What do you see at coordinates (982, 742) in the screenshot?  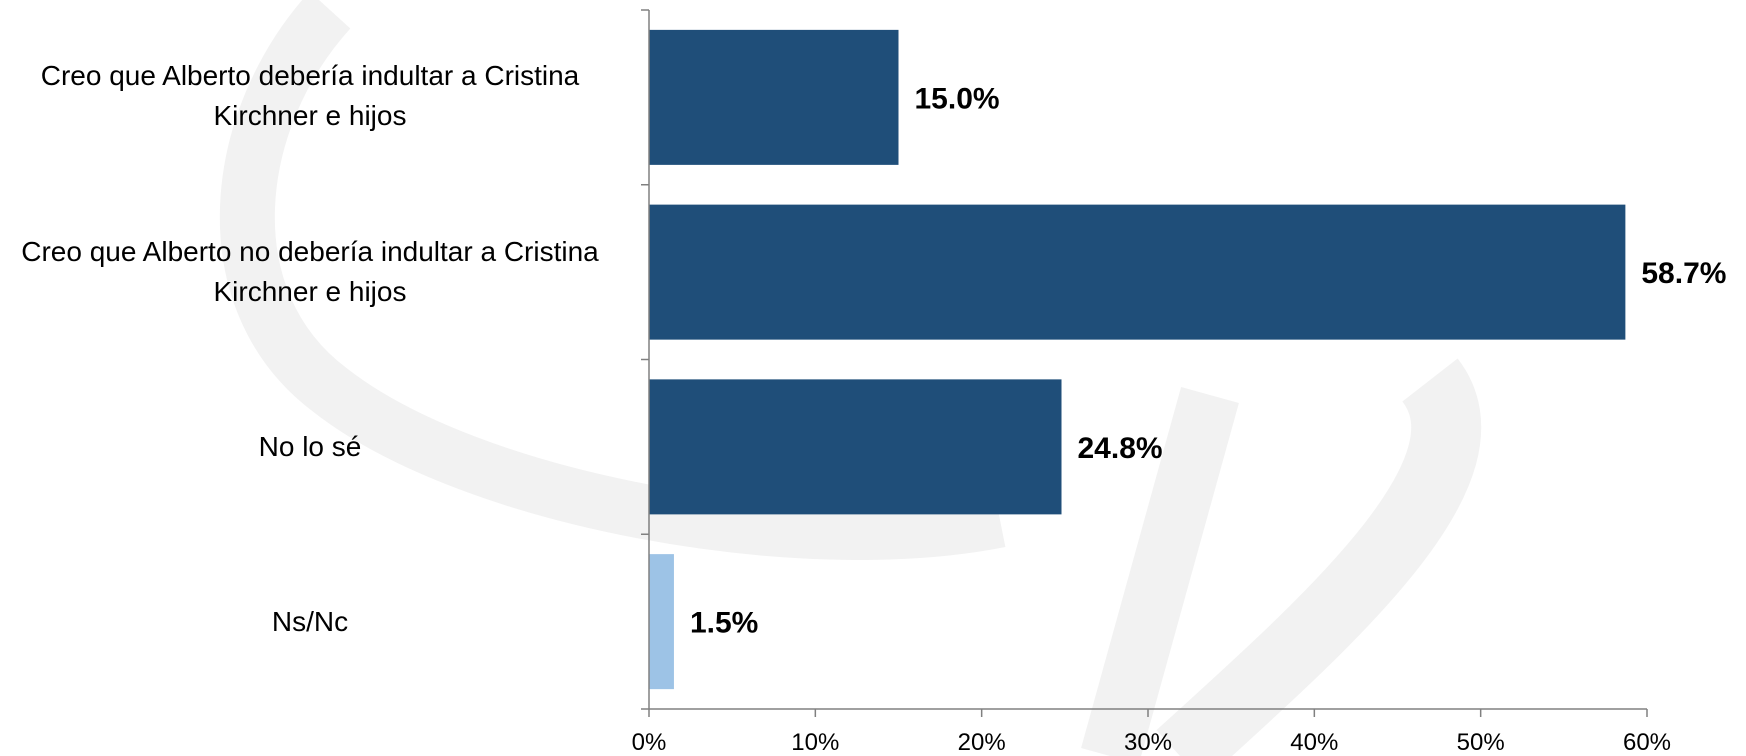 I see `x-tick-label-2: 20%` at bounding box center [982, 742].